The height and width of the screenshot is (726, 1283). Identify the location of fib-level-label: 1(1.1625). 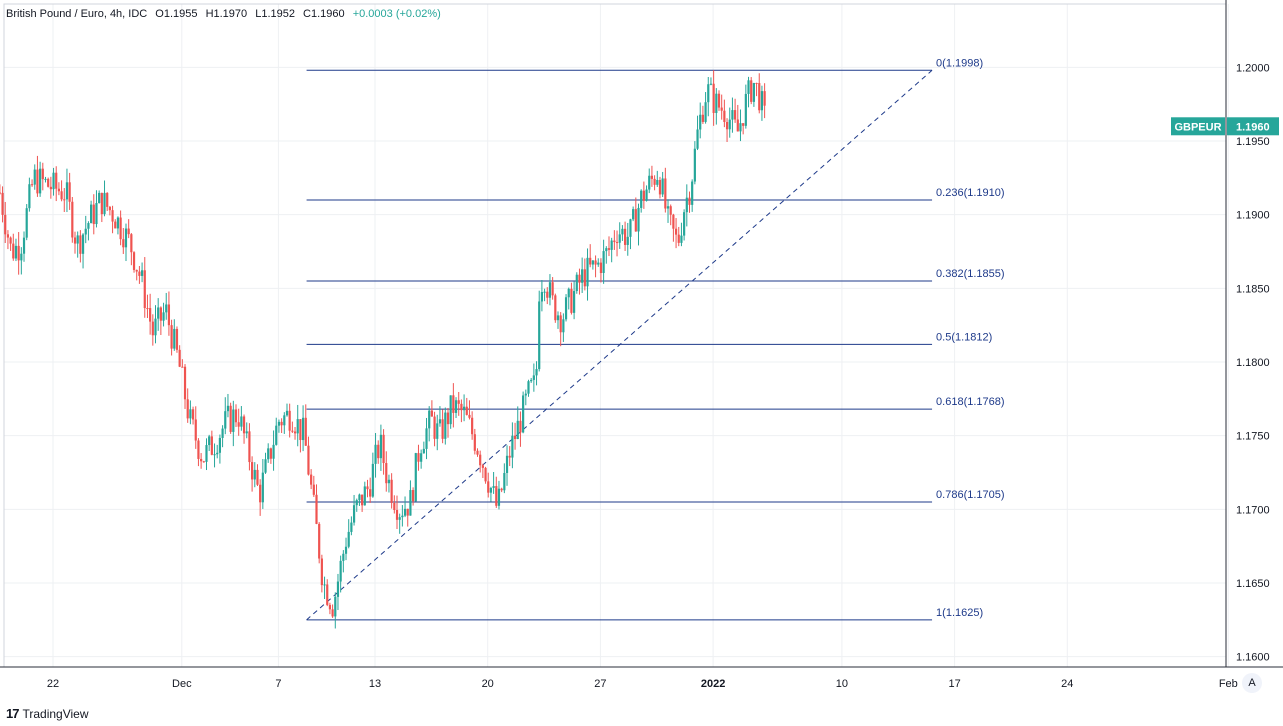
(959, 613).